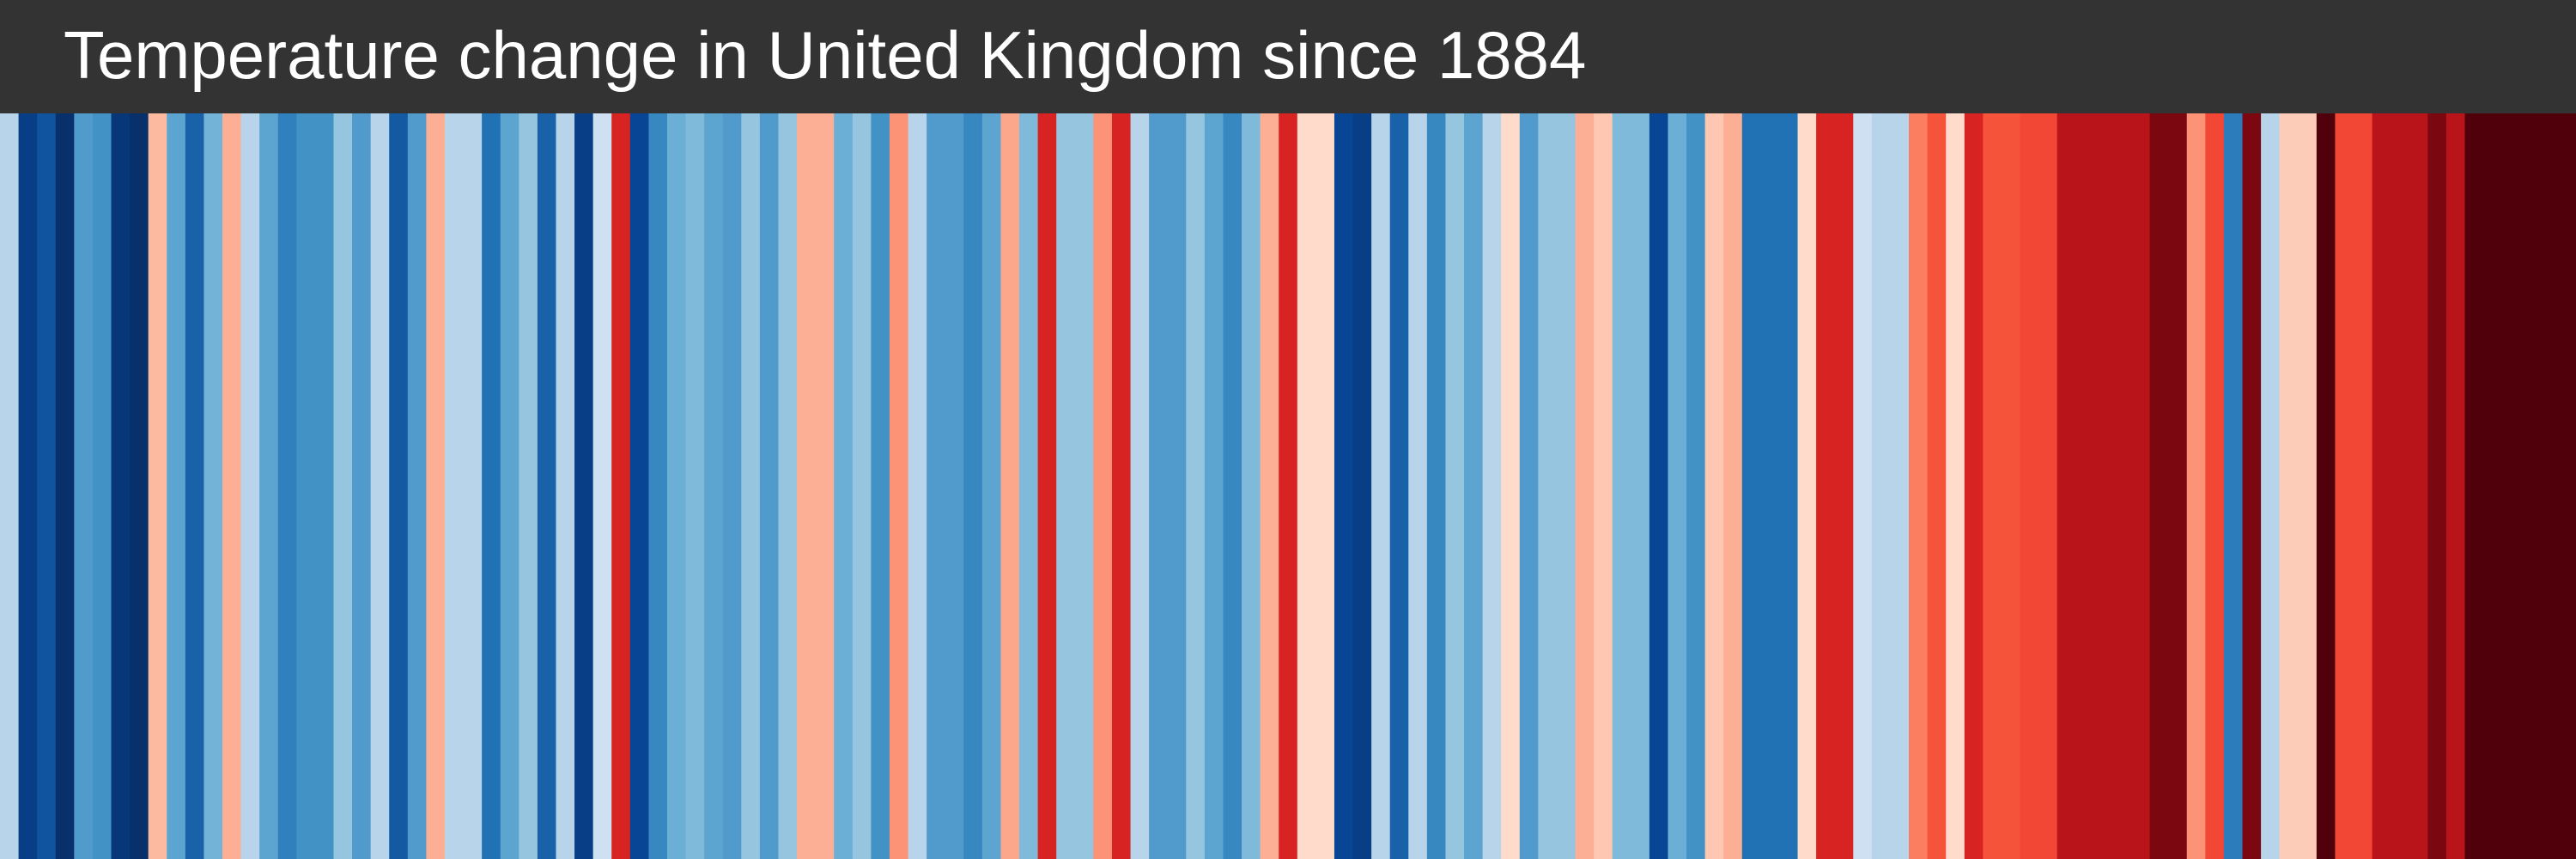 This screenshot has width=2576, height=859. Describe the element at coordinates (991, 430) in the screenshot. I see `stripe-1937` at that location.